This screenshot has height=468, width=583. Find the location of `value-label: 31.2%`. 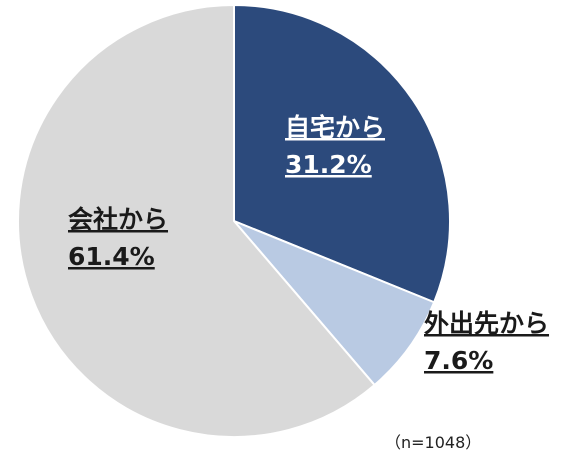

value-label: 31.2% is located at coordinates (328, 164).